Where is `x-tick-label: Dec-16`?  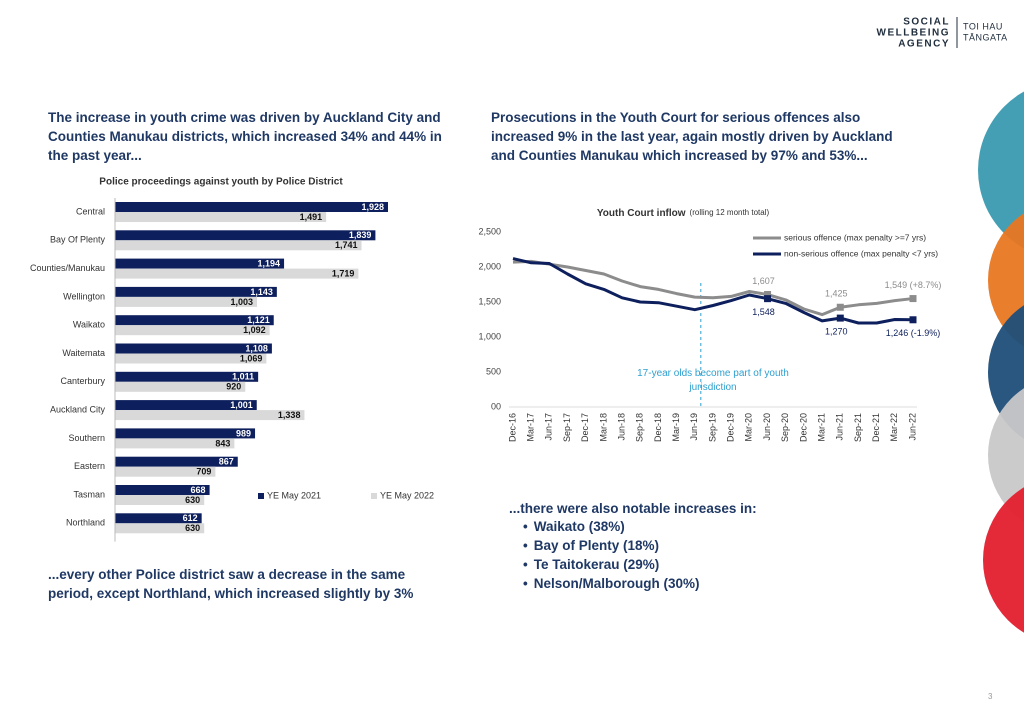
x-tick-label: Dec-16 is located at coordinates (512, 427).